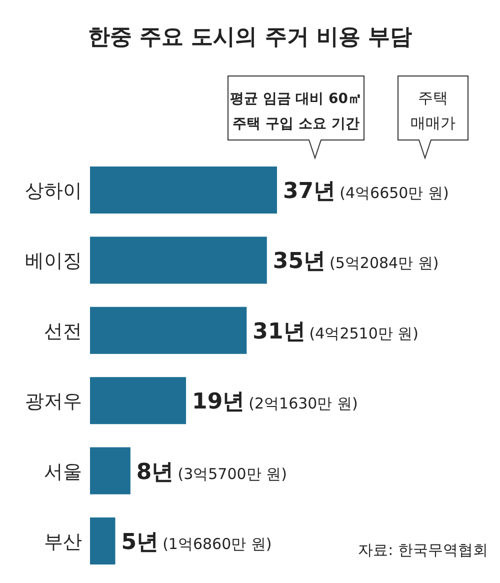  What do you see at coordinates (53, 191) in the screenshot?
I see `y-tick-label: 상하이` at bounding box center [53, 191].